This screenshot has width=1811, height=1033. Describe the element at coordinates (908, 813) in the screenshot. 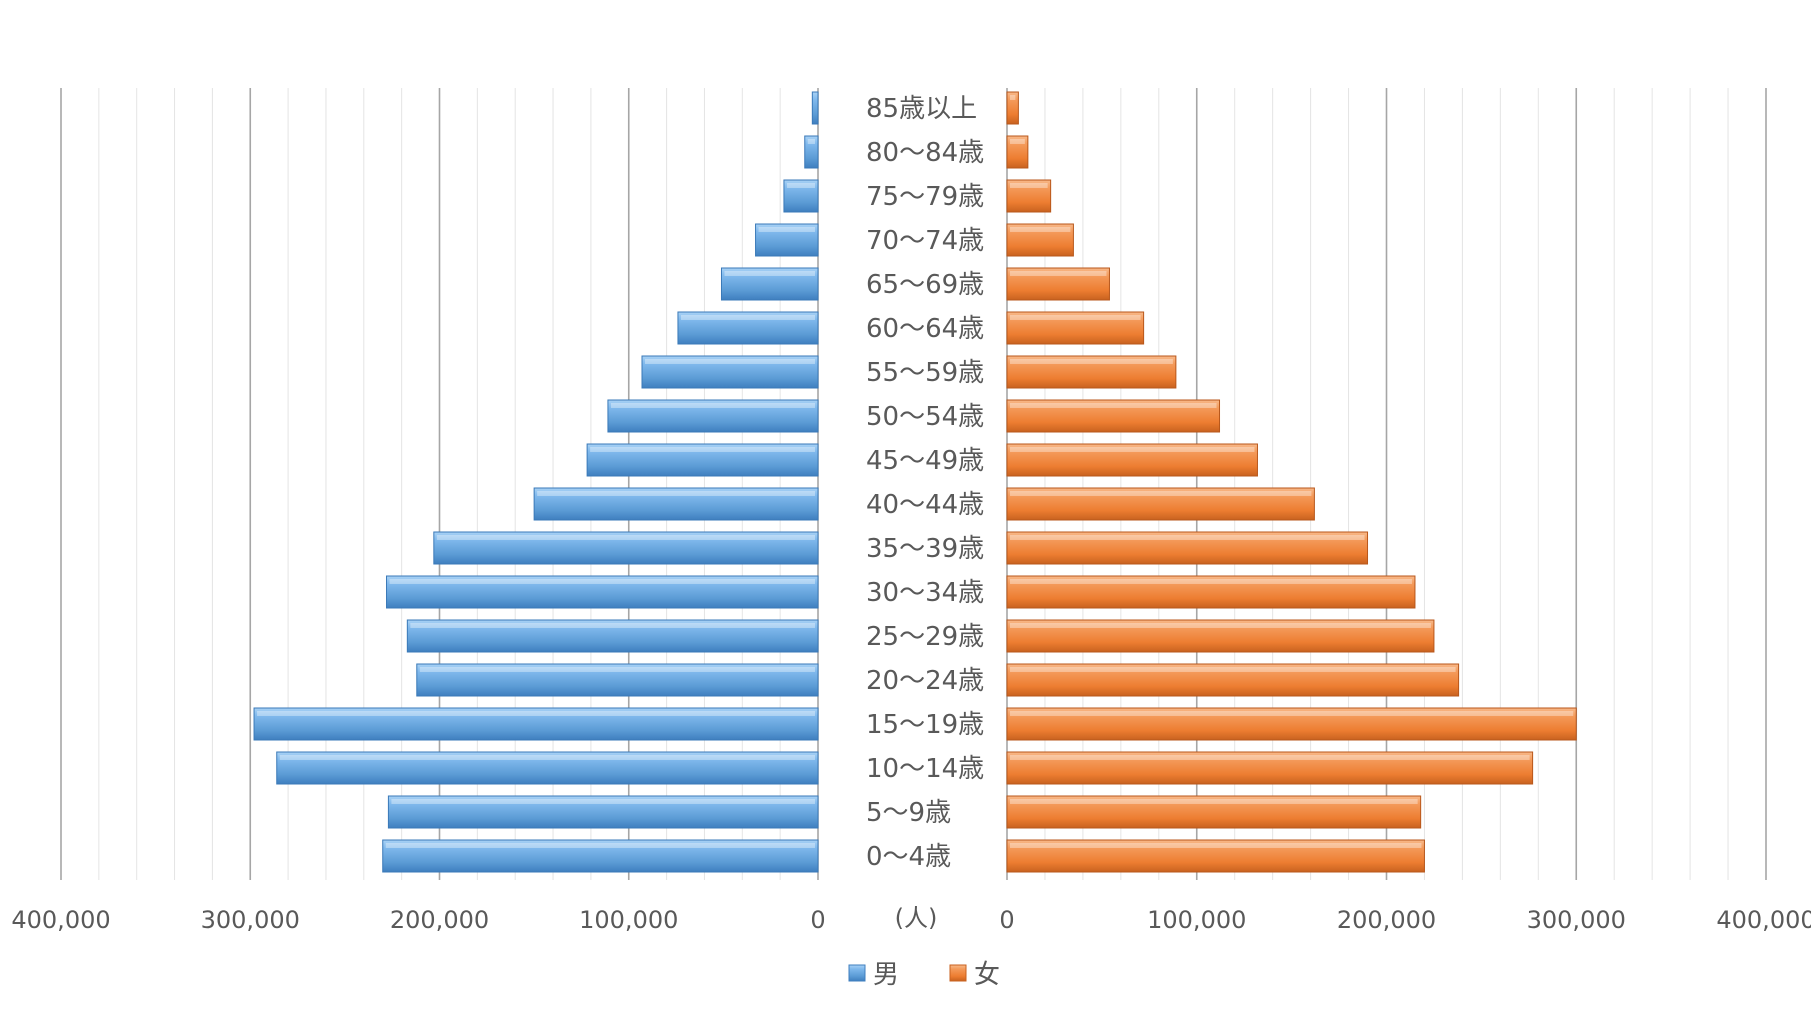

I see `age-group-label: 5～9歳` at that location.